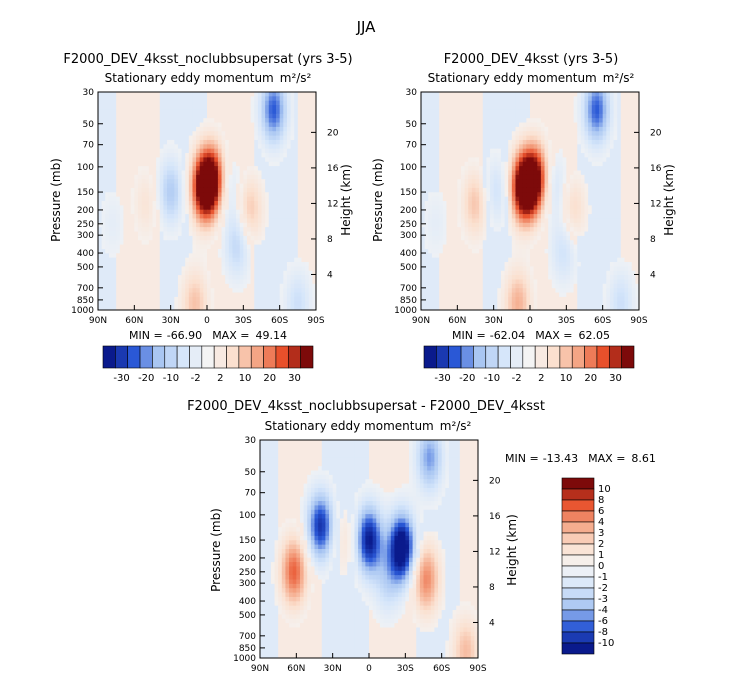  Describe the element at coordinates (85, 268) in the screenshot. I see `pressure-tick-label: 500` at that location.